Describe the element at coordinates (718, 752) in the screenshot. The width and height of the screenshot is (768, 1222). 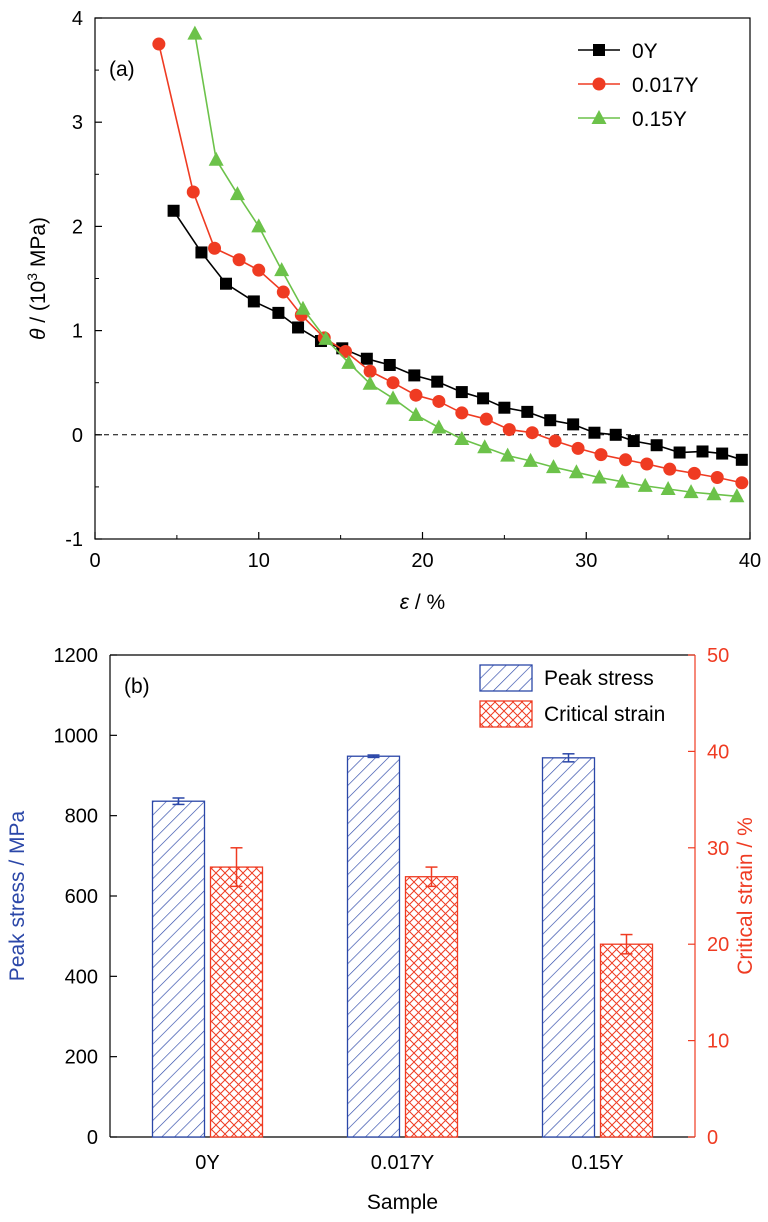
I see `right-y-tick-label: 40` at that location.